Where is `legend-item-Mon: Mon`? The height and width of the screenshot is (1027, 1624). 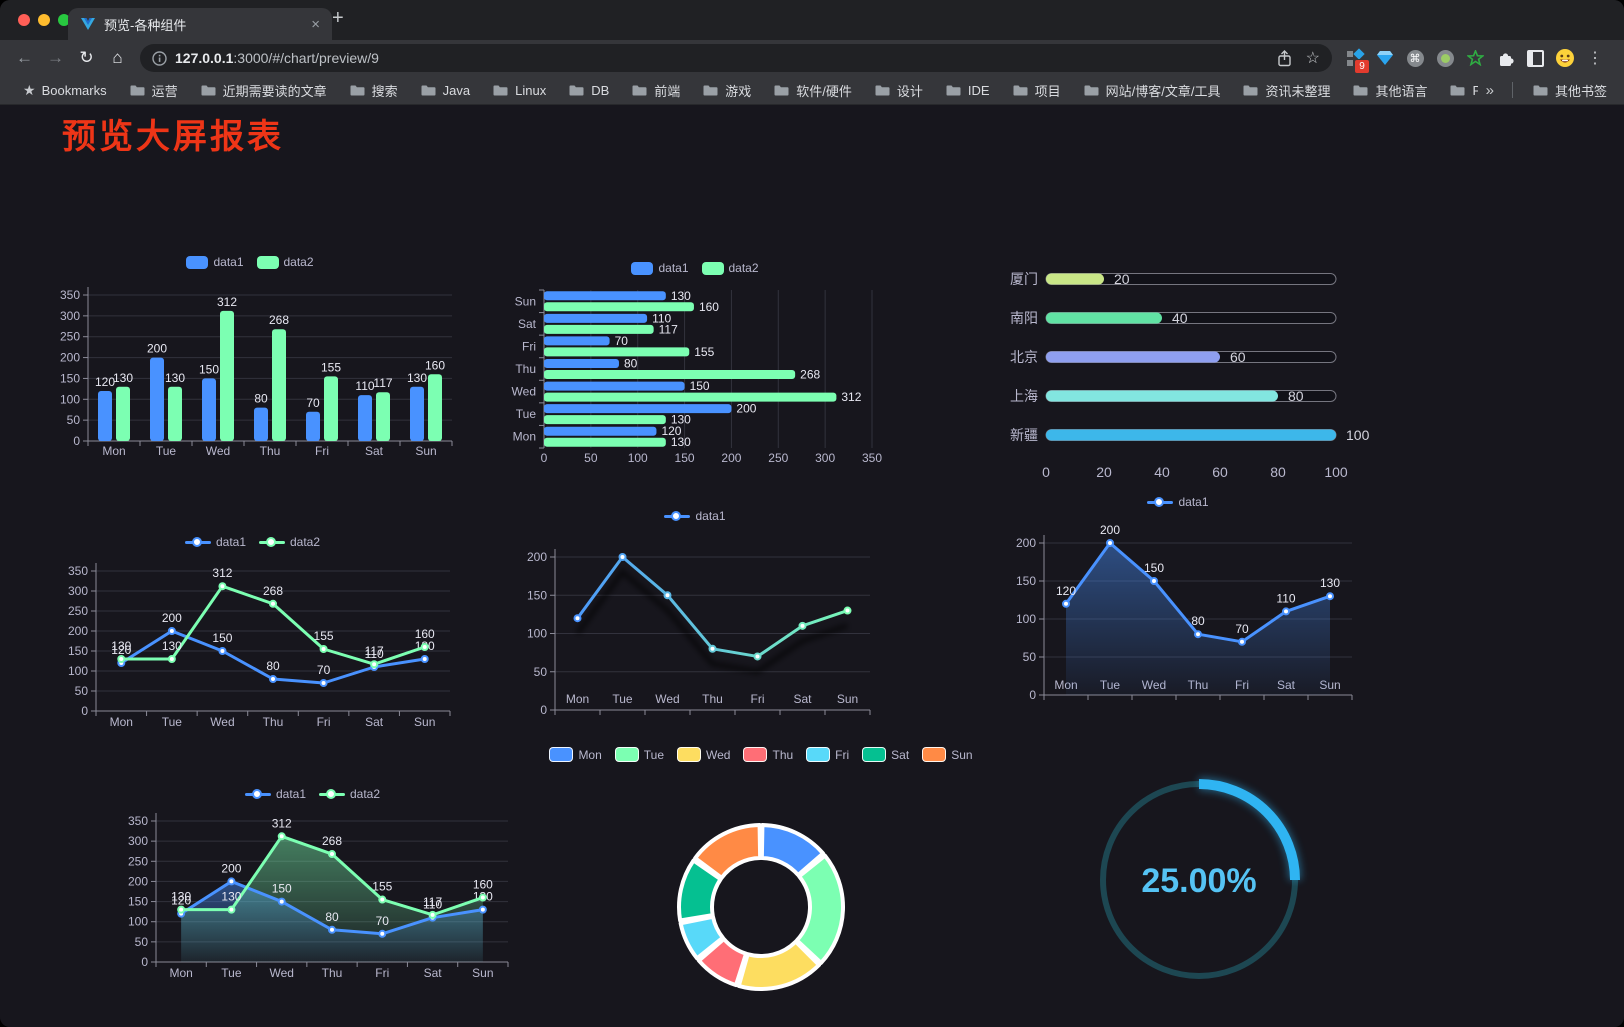 legend-item-Mon: Mon is located at coordinates (575, 754).